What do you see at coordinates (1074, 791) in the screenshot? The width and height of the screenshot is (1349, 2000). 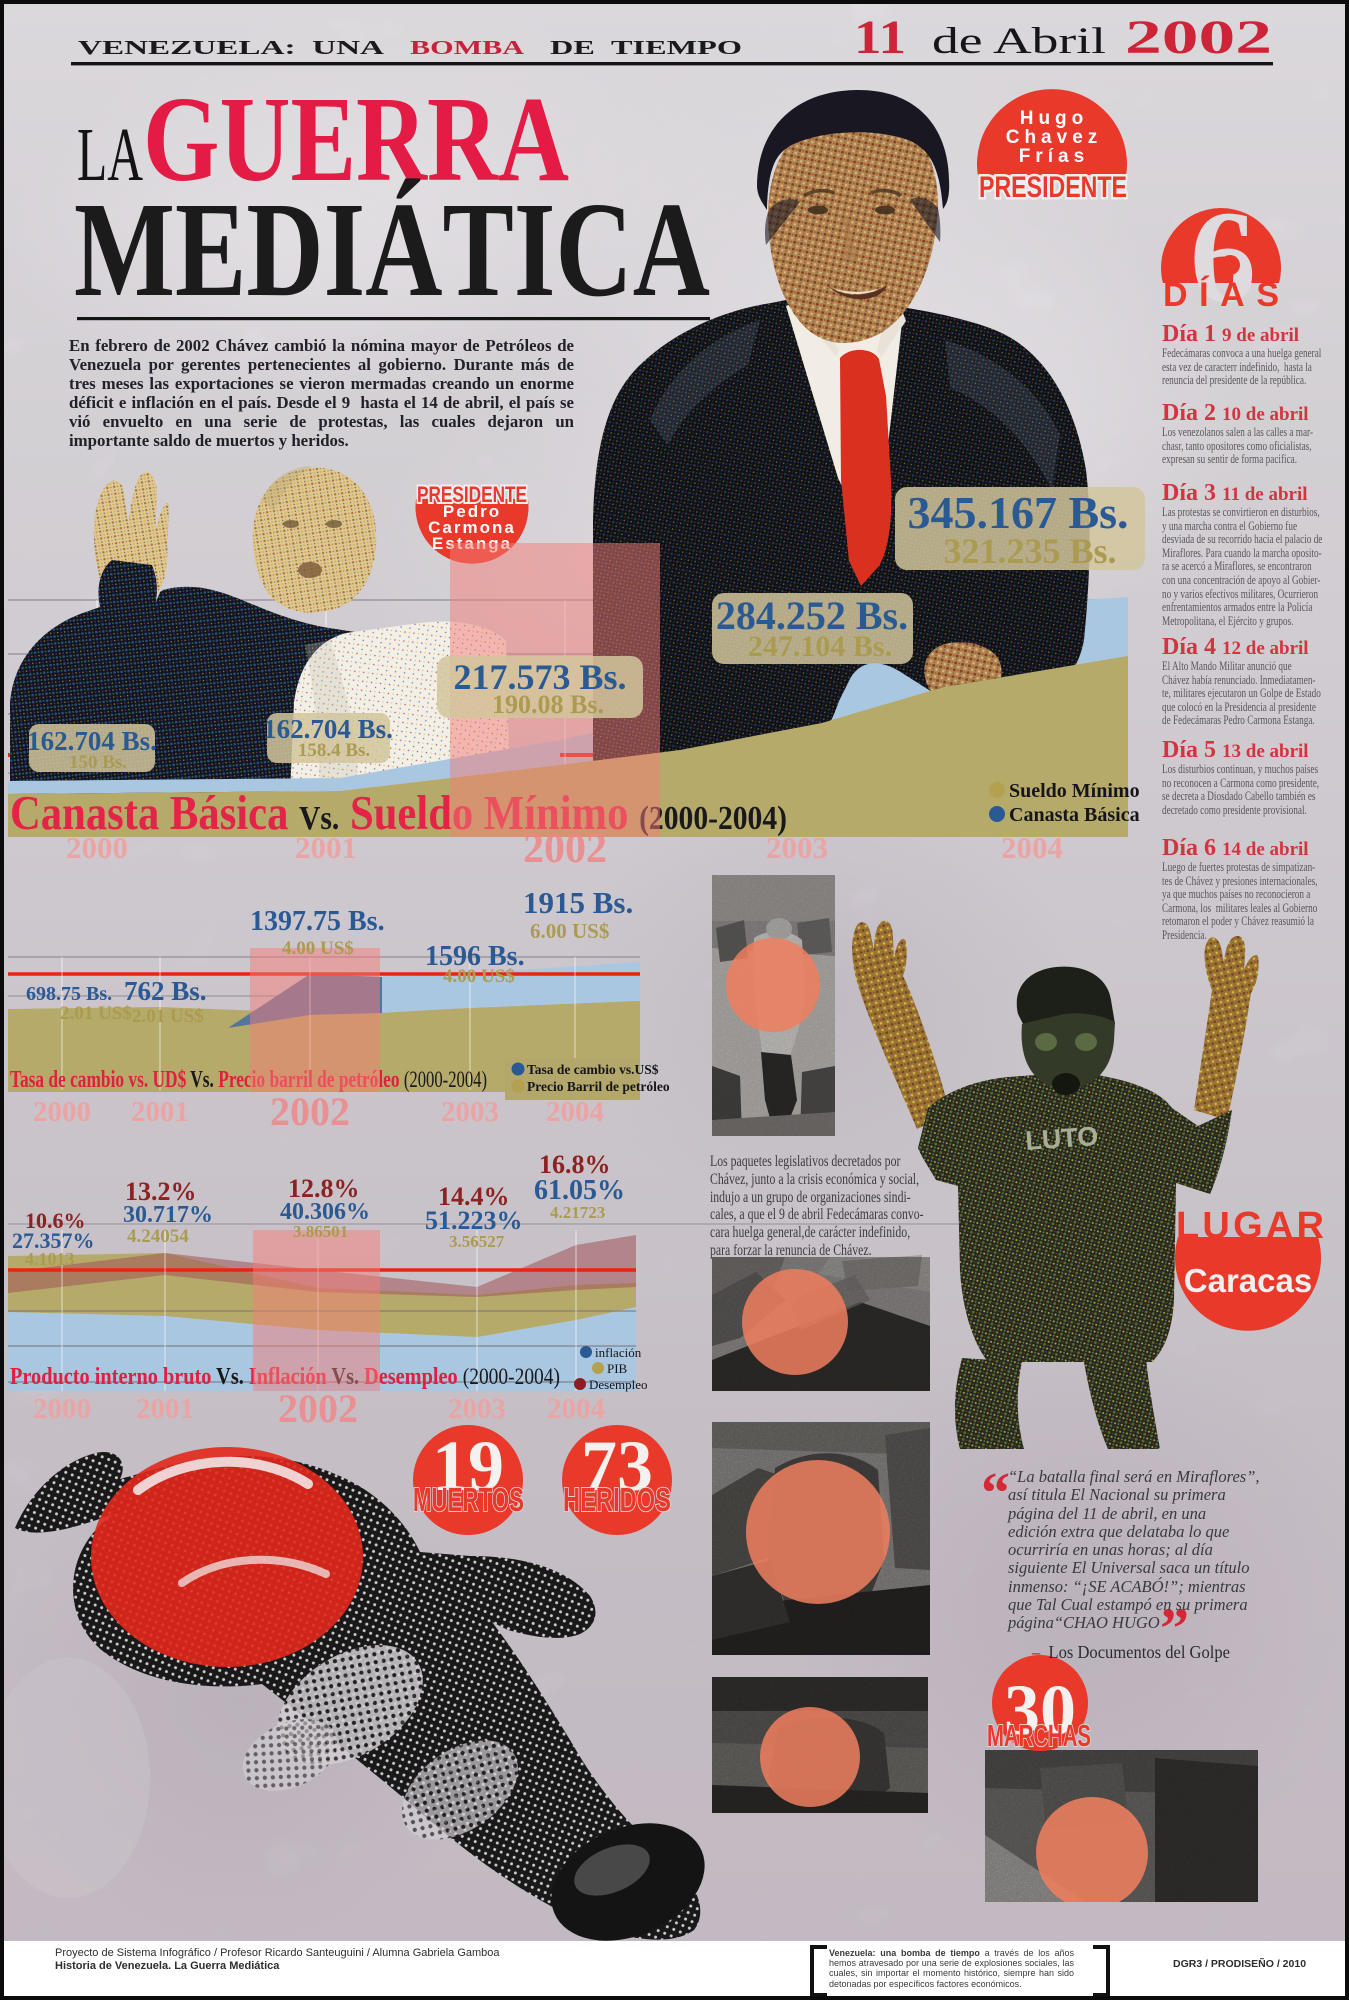 I see `svg-text: Sueldo Mínimo` at bounding box center [1074, 791].